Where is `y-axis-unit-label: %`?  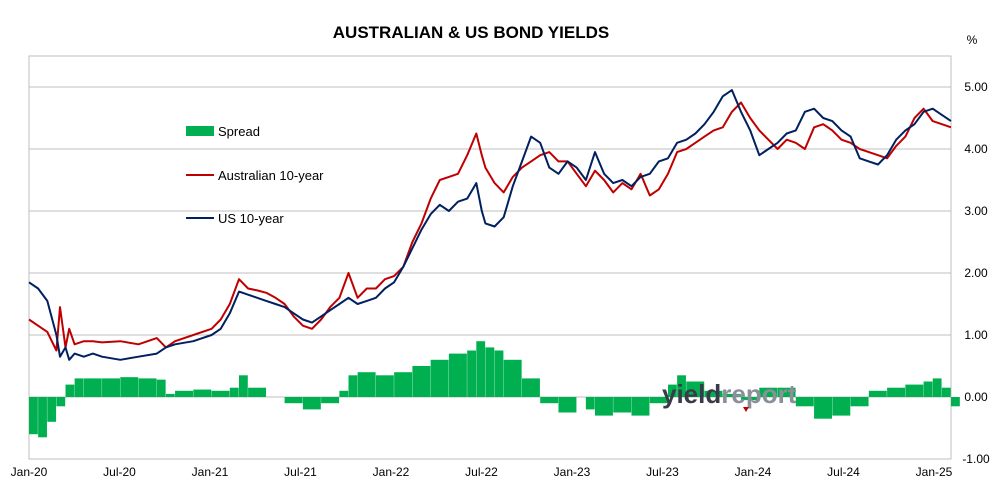
y-axis-unit-label: % is located at coordinates (972, 40).